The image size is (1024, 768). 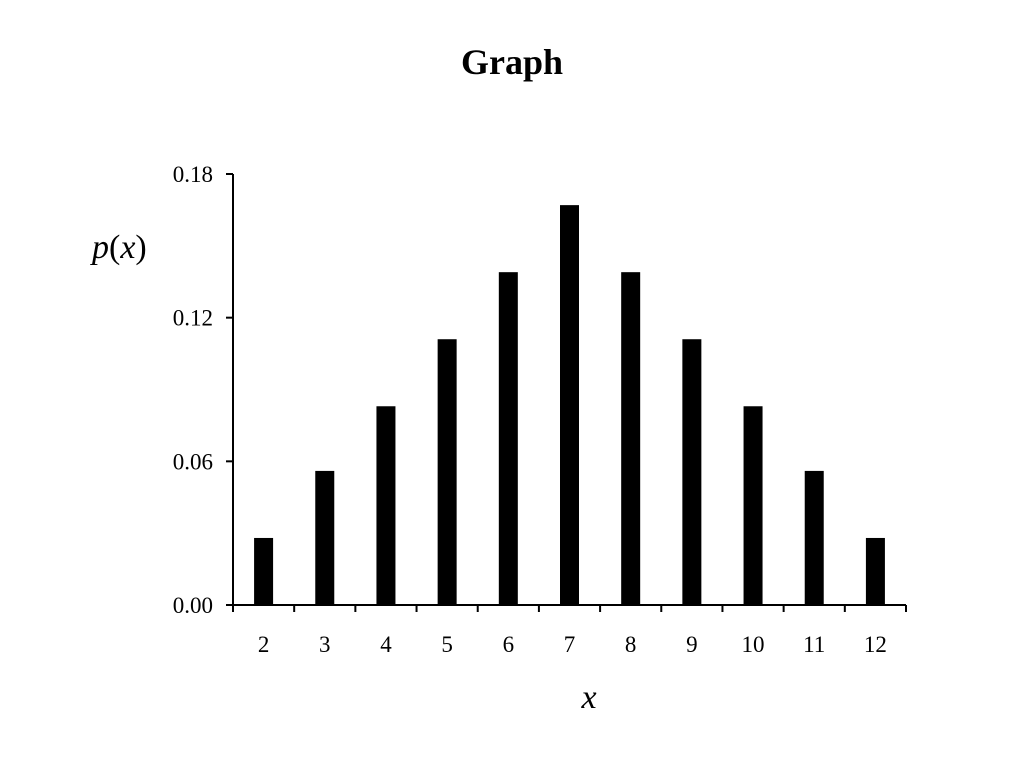 I want to click on x-tick-label: 8, so click(x=631, y=644).